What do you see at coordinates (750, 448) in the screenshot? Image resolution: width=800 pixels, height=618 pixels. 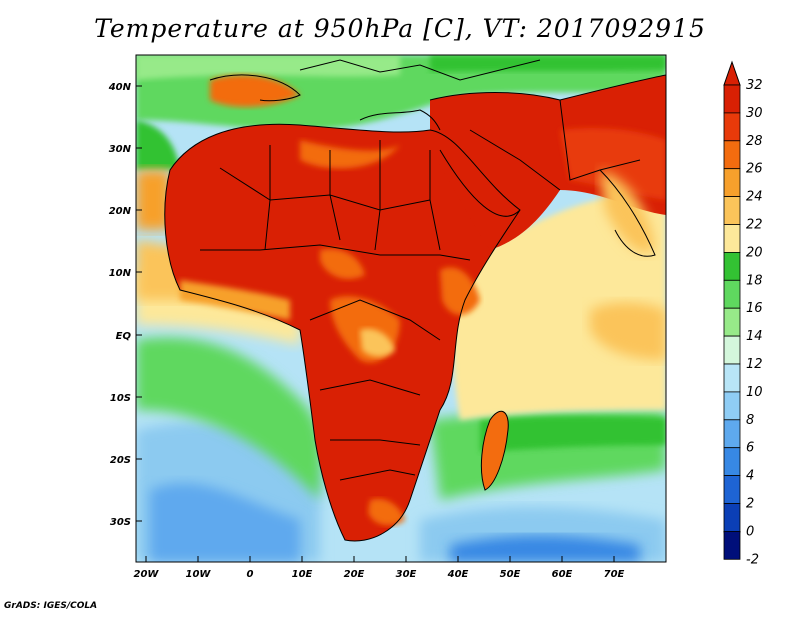 I see `colorbar-label: 6` at bounding box center [750, 448].